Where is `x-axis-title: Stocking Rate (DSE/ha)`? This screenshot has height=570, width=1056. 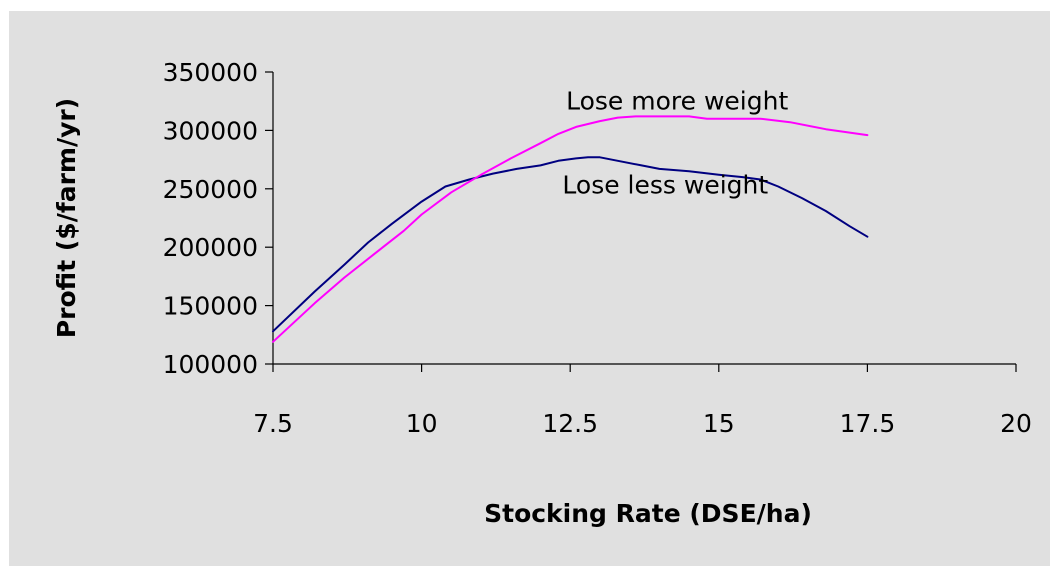
x-axis-title: Stocking Rate (DSE/ha) is located at coordinates (648, 513).